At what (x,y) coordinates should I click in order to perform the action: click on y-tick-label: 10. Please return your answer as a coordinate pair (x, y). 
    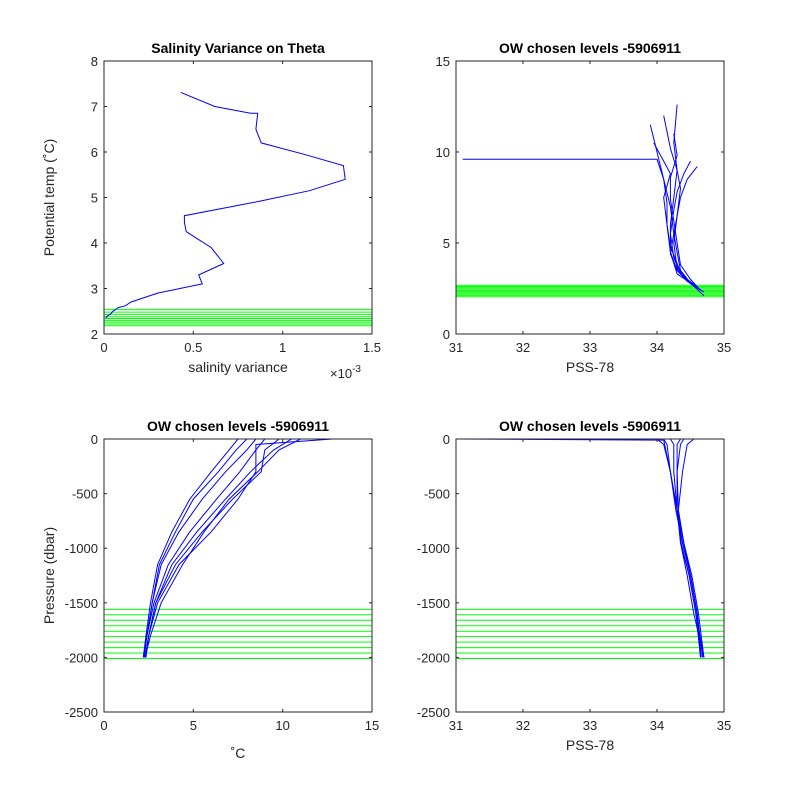
    Looking at the image, I should click on (443, 152).